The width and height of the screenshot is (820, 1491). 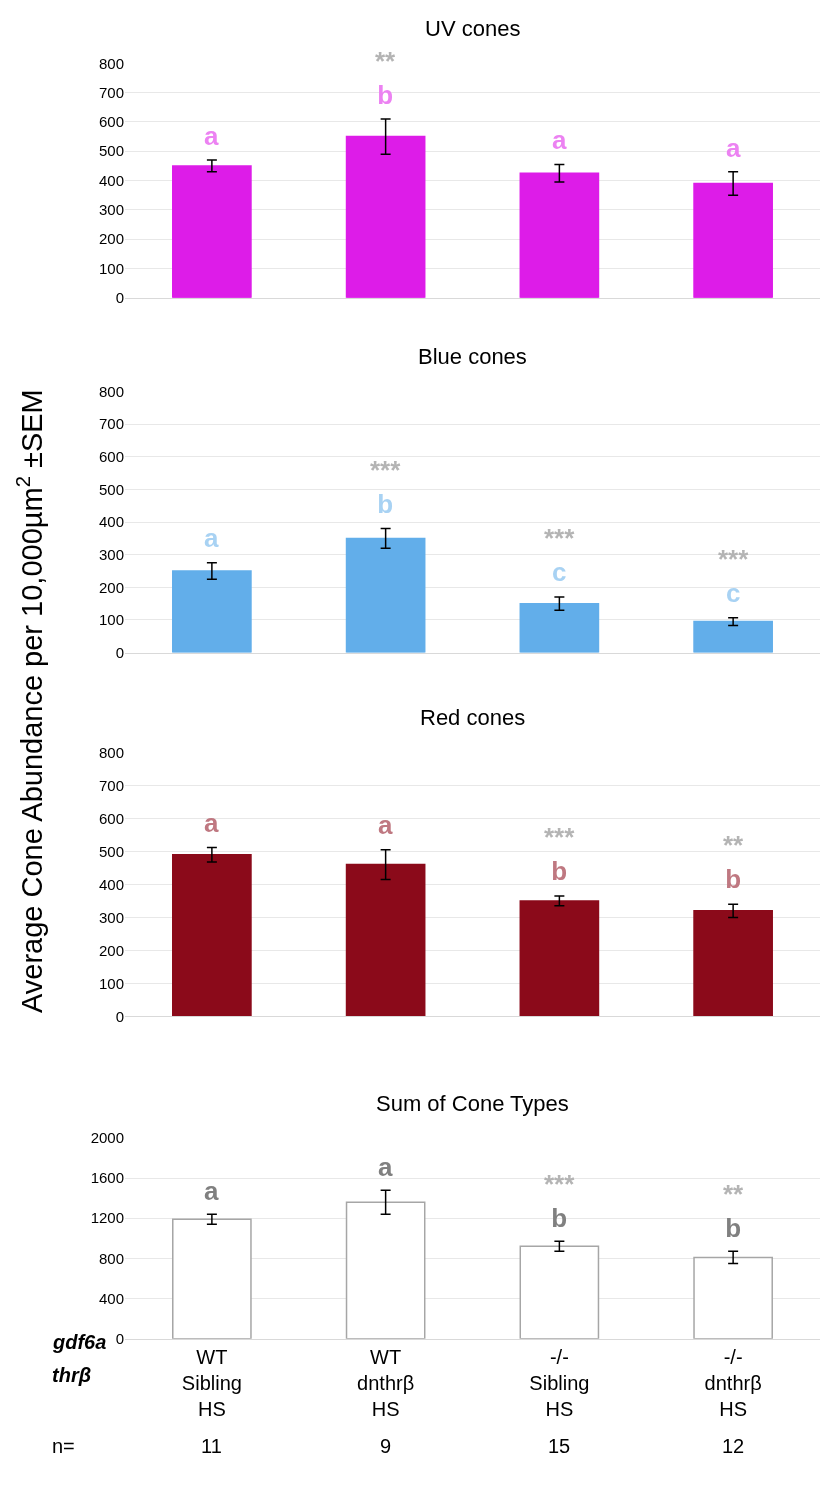 I want to click on chart-title: Sum of Cone Types, so click(x=472, y=1103).